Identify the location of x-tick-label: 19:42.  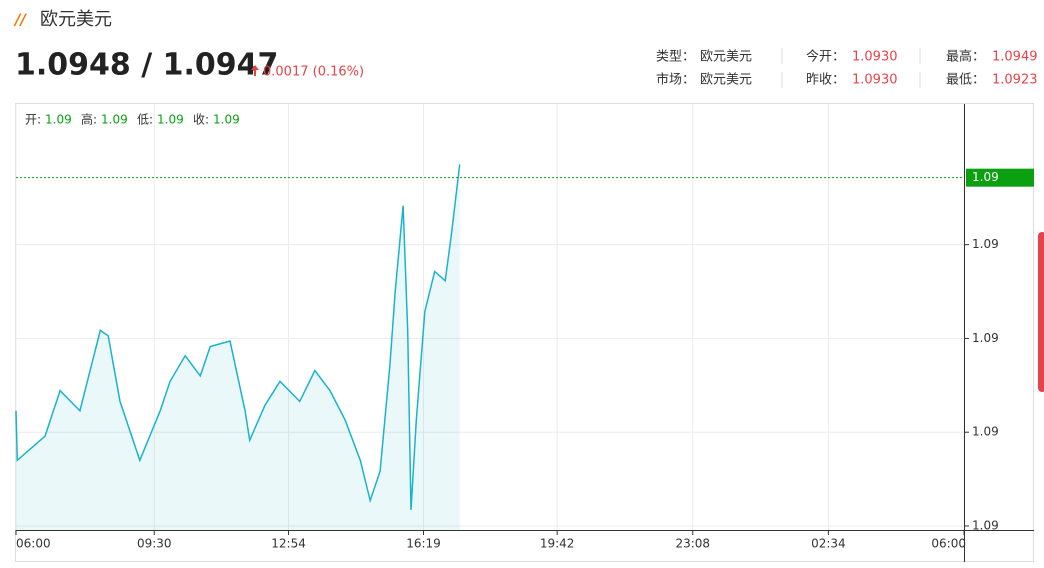
(557, 544).